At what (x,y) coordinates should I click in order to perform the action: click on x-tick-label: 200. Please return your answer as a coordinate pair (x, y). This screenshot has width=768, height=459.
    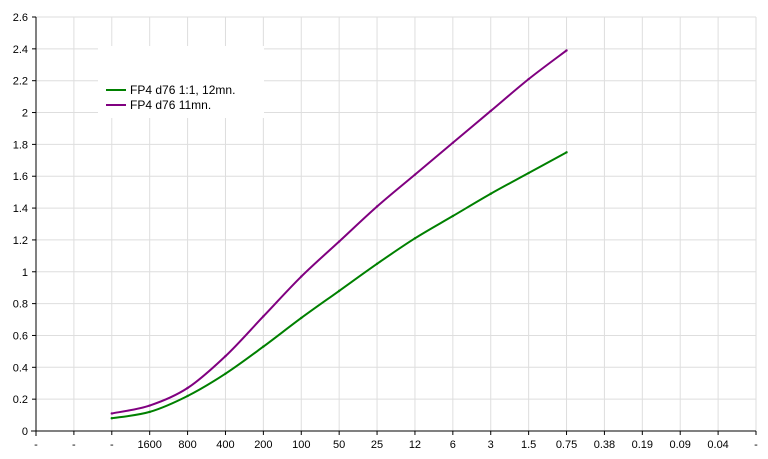
    Looking at the image, I should click on (263, 445).